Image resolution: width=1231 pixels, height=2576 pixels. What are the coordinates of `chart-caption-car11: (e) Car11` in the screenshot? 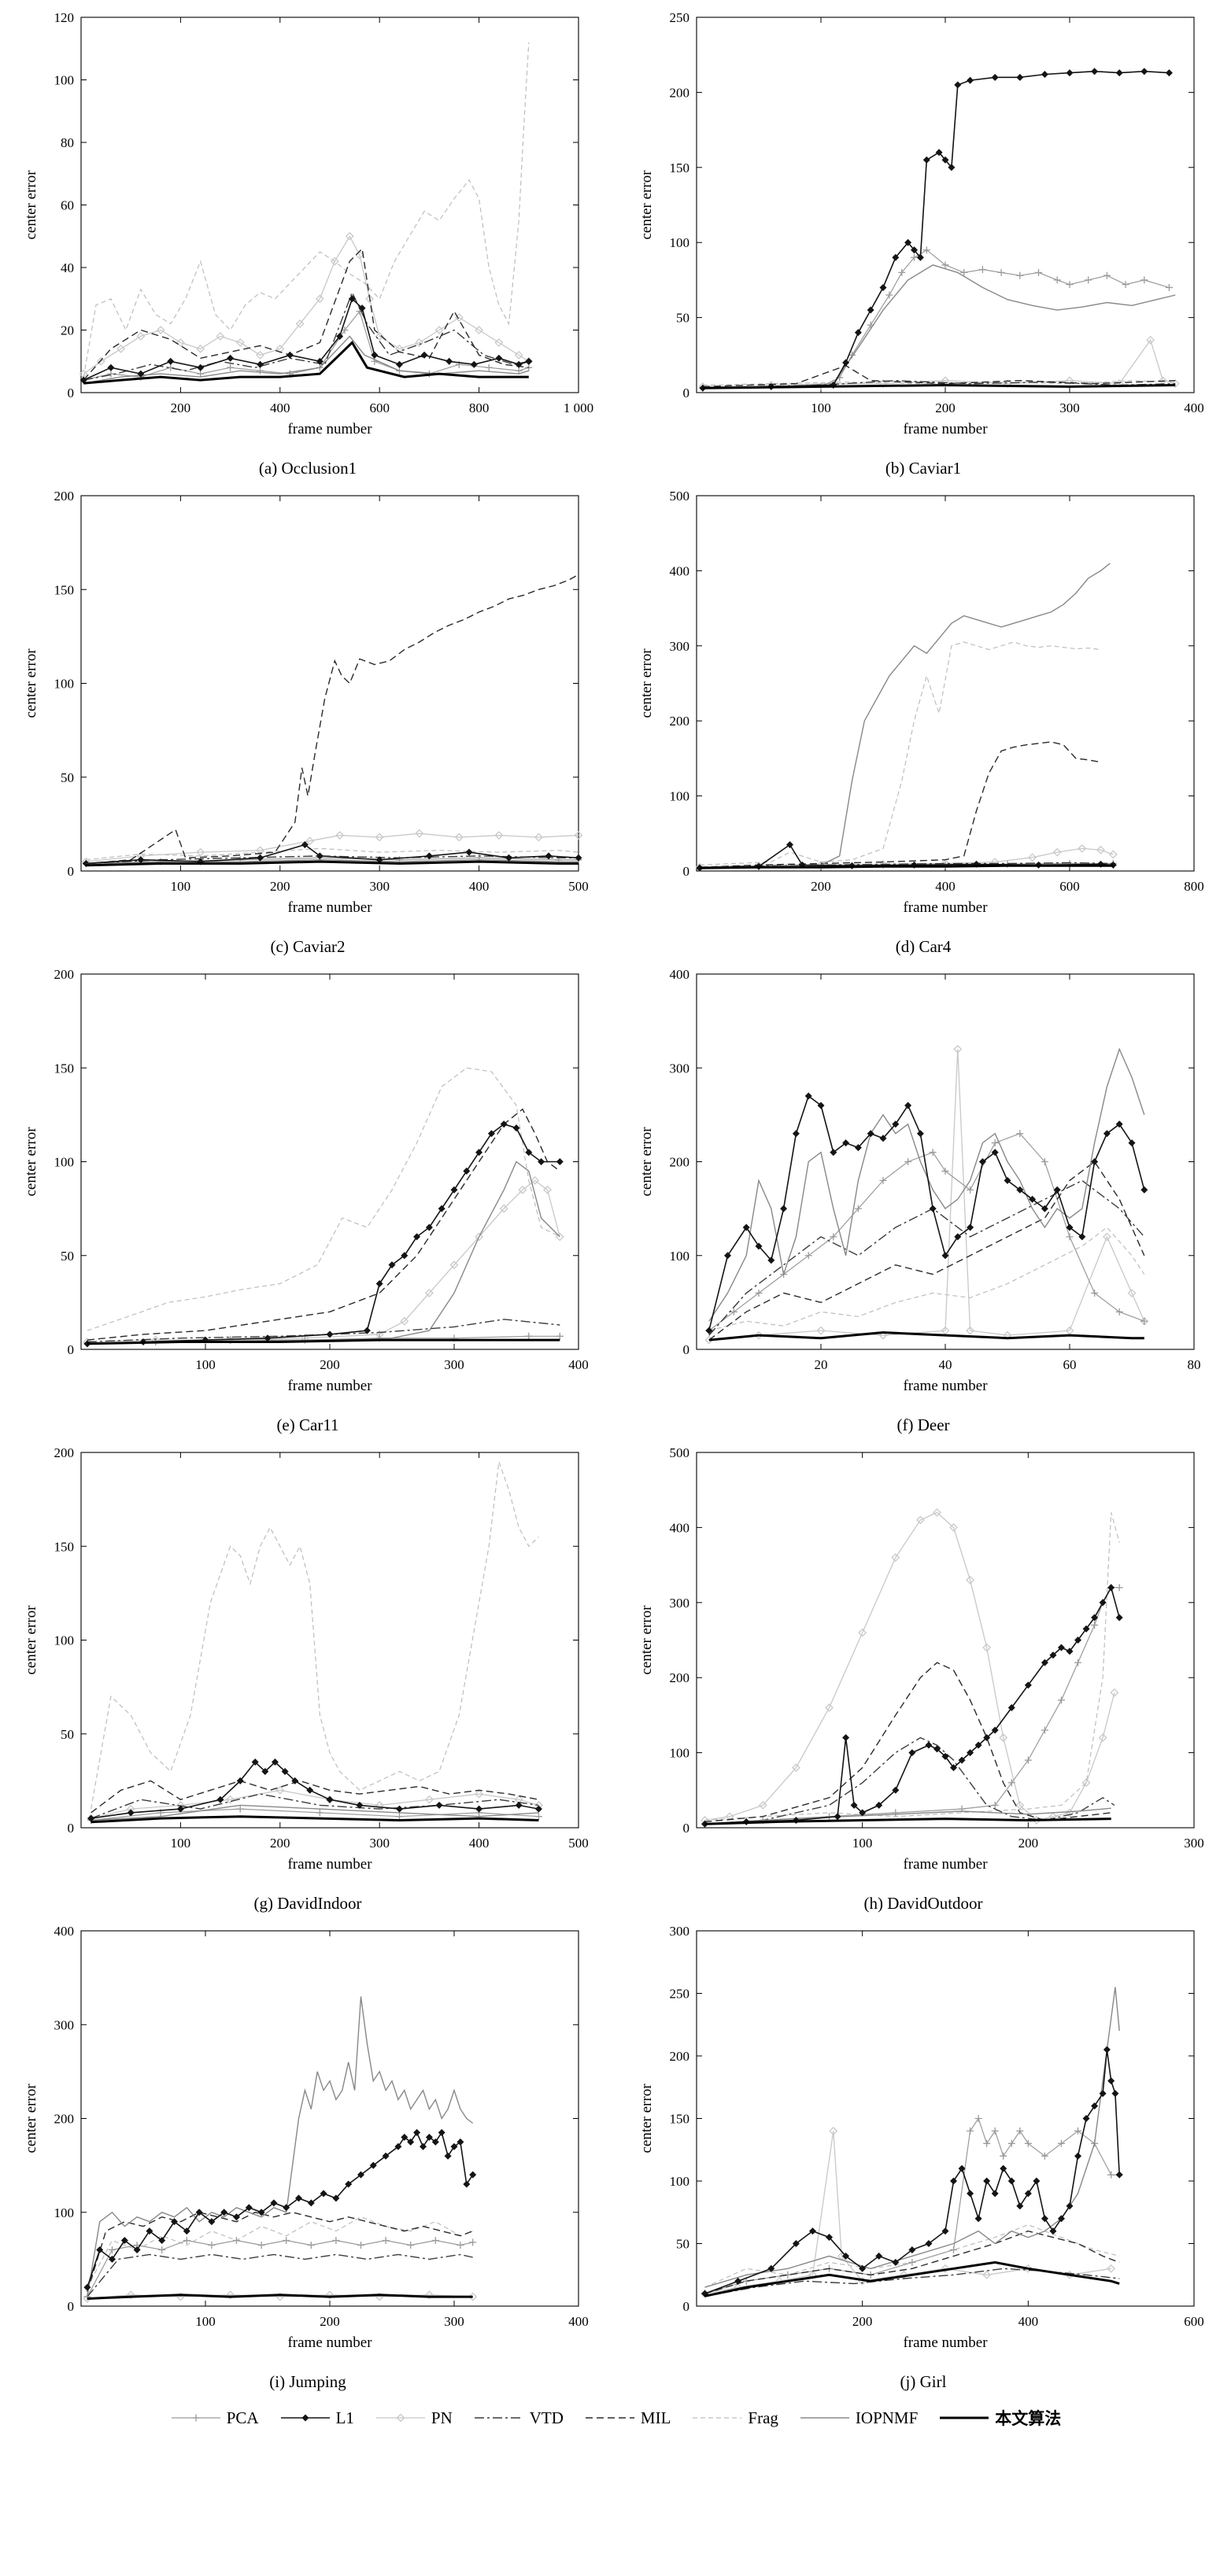 It's located at (307, 1425).